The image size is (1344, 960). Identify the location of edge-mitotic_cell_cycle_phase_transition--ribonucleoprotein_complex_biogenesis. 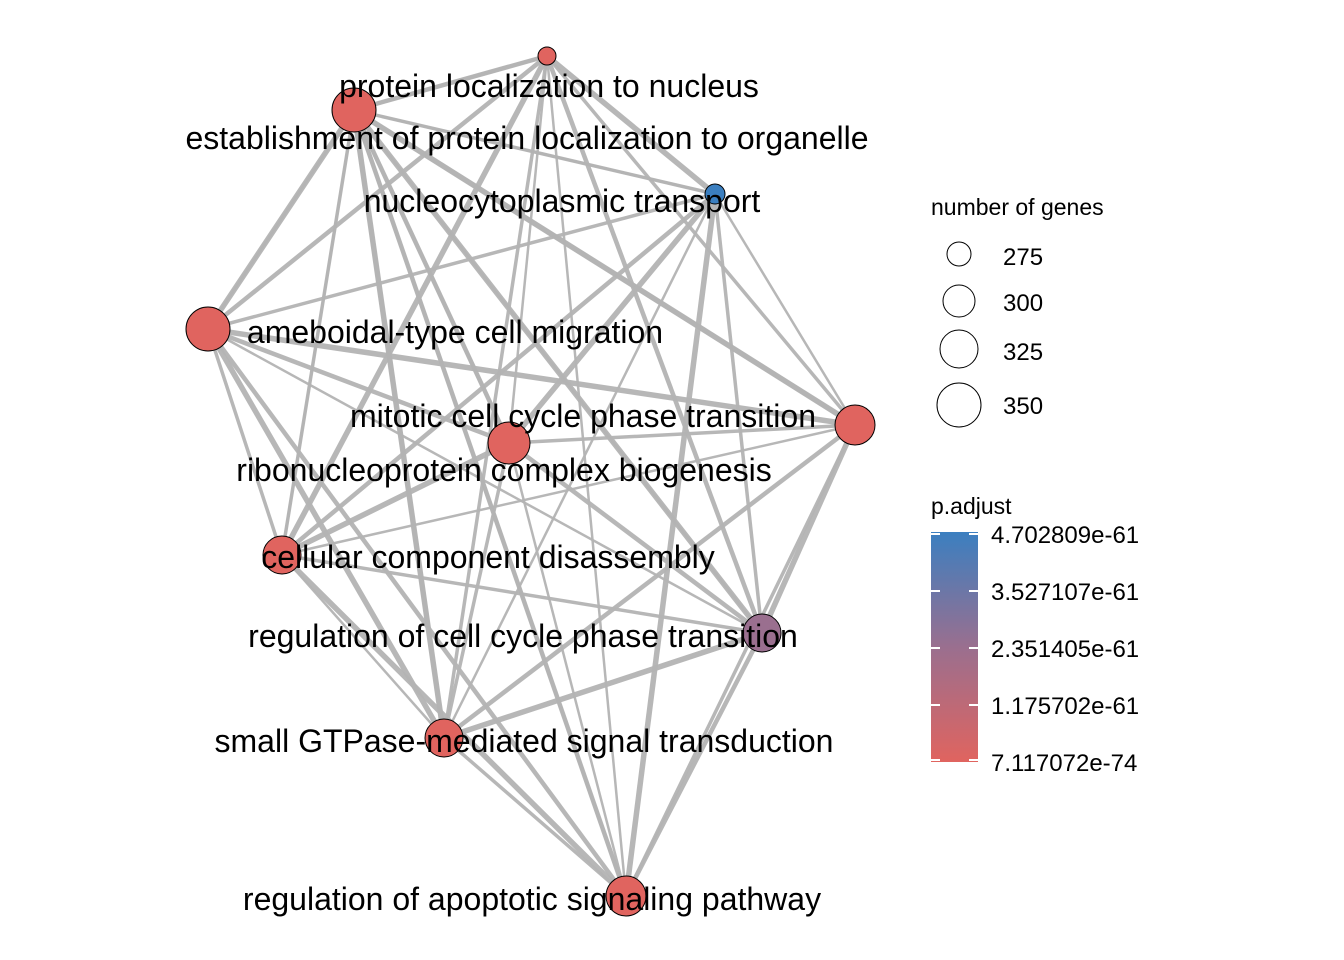
(682, 434).